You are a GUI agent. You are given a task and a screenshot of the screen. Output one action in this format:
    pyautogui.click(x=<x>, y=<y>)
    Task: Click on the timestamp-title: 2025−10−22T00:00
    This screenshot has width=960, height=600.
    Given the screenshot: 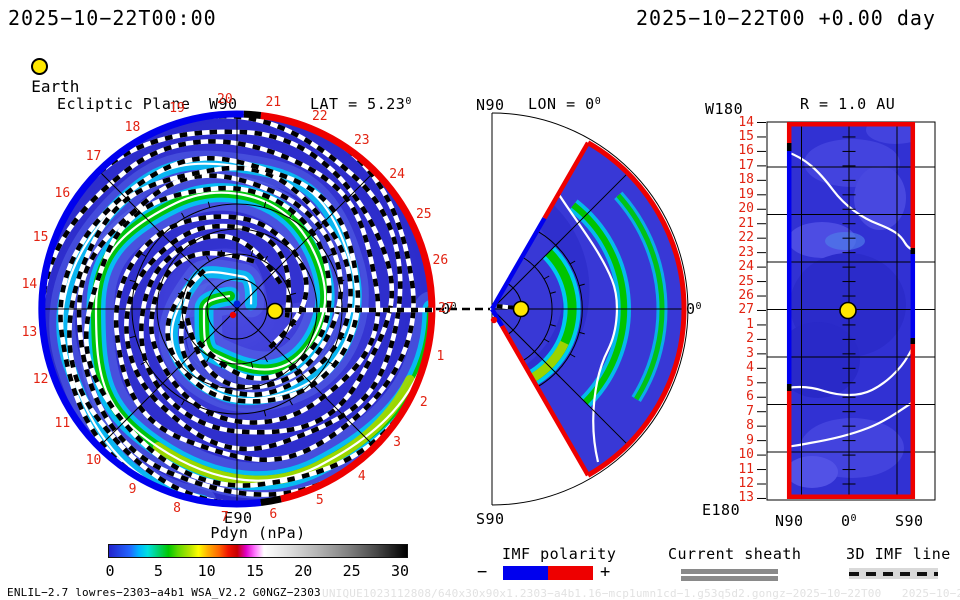 What is the action you would take?
    pyautogui.click(x=112, y=18)
    